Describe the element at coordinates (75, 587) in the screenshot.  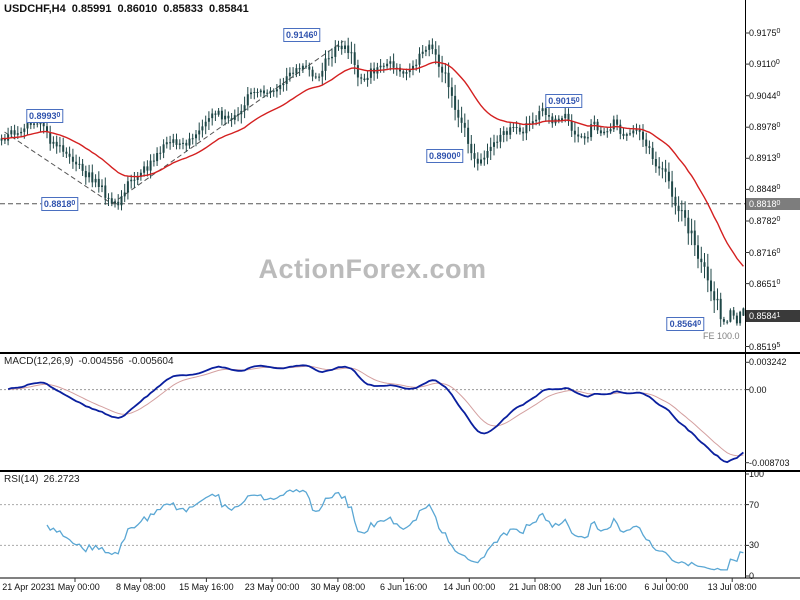
I see `time-axis-label: 1 May 00:00` at that location.